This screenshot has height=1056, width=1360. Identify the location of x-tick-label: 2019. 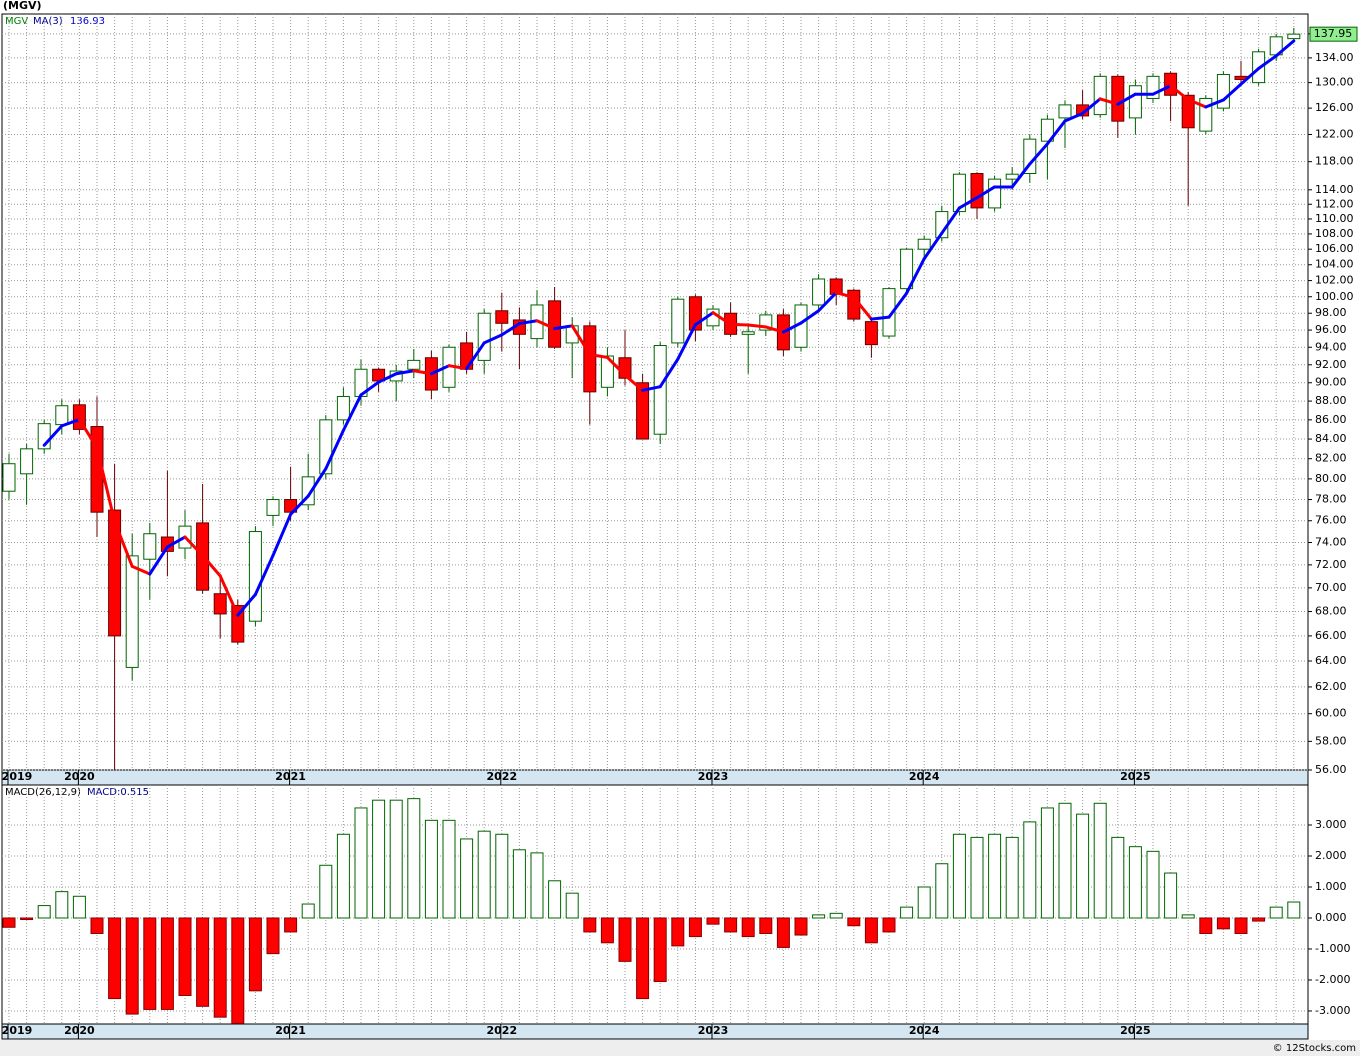
(17, 776).